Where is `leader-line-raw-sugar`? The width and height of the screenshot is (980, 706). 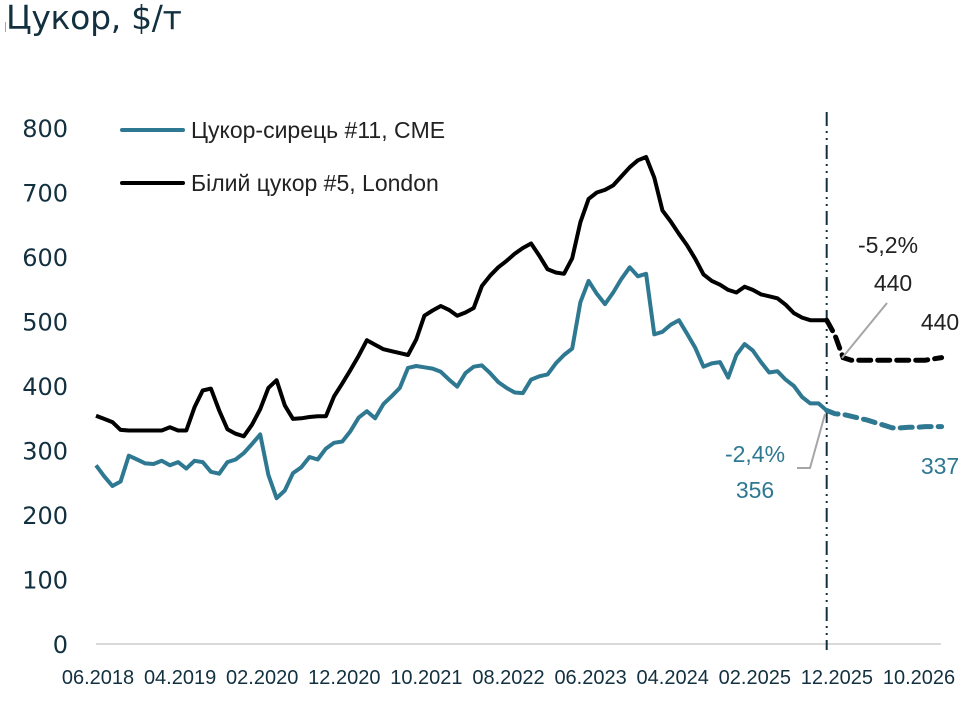 leader-line-raw-sugar is located at coordinates (811, 441).